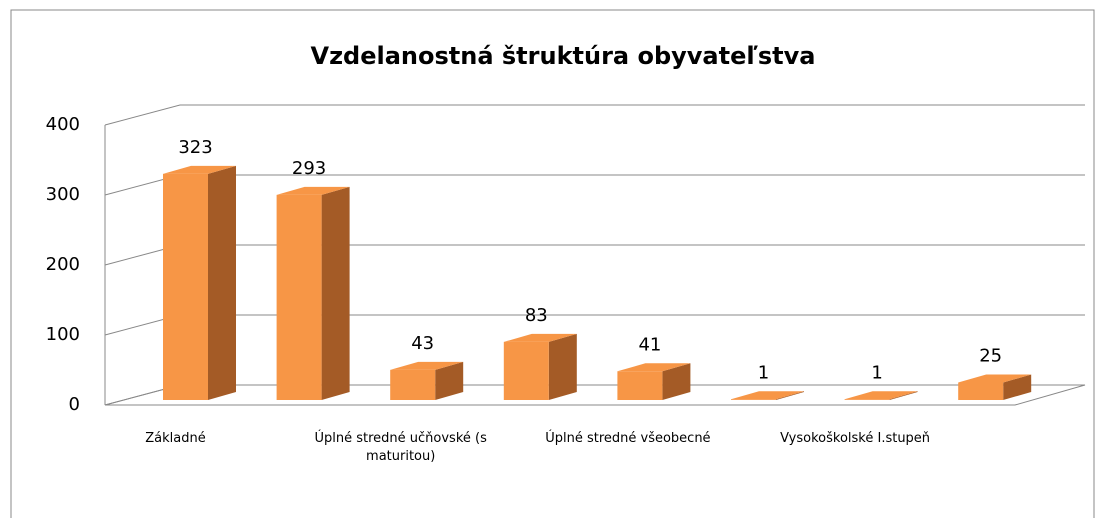  I want to click on x-tick-label: Úplné stredné všeobecné, so click(628, 438).